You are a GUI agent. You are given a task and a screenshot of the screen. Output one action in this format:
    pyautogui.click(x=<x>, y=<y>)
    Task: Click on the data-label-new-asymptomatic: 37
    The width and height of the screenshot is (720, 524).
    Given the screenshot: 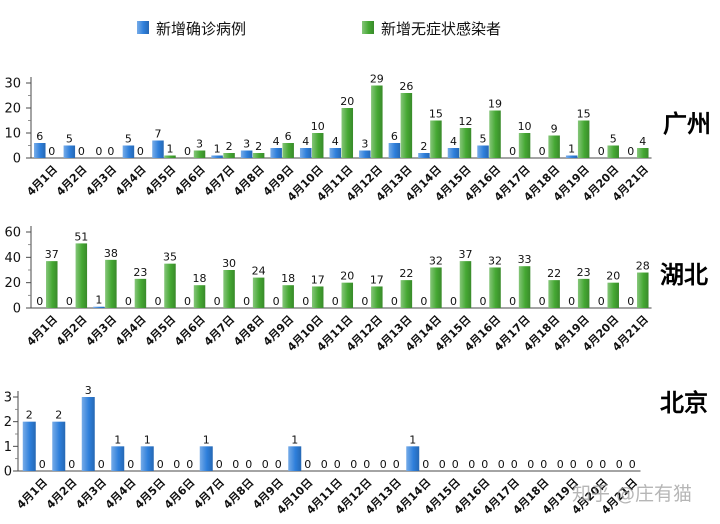 What is the action you would take?
    pyautogui.click(x=52, y=254)
    